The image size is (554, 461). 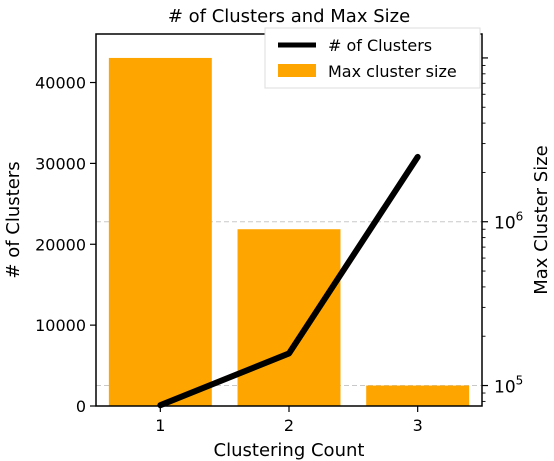 What do you see at coordinates (289, 16) in the screenshot?
I see `chart-title: # of Clusters and Max Size` at bounding box center [289, 16].